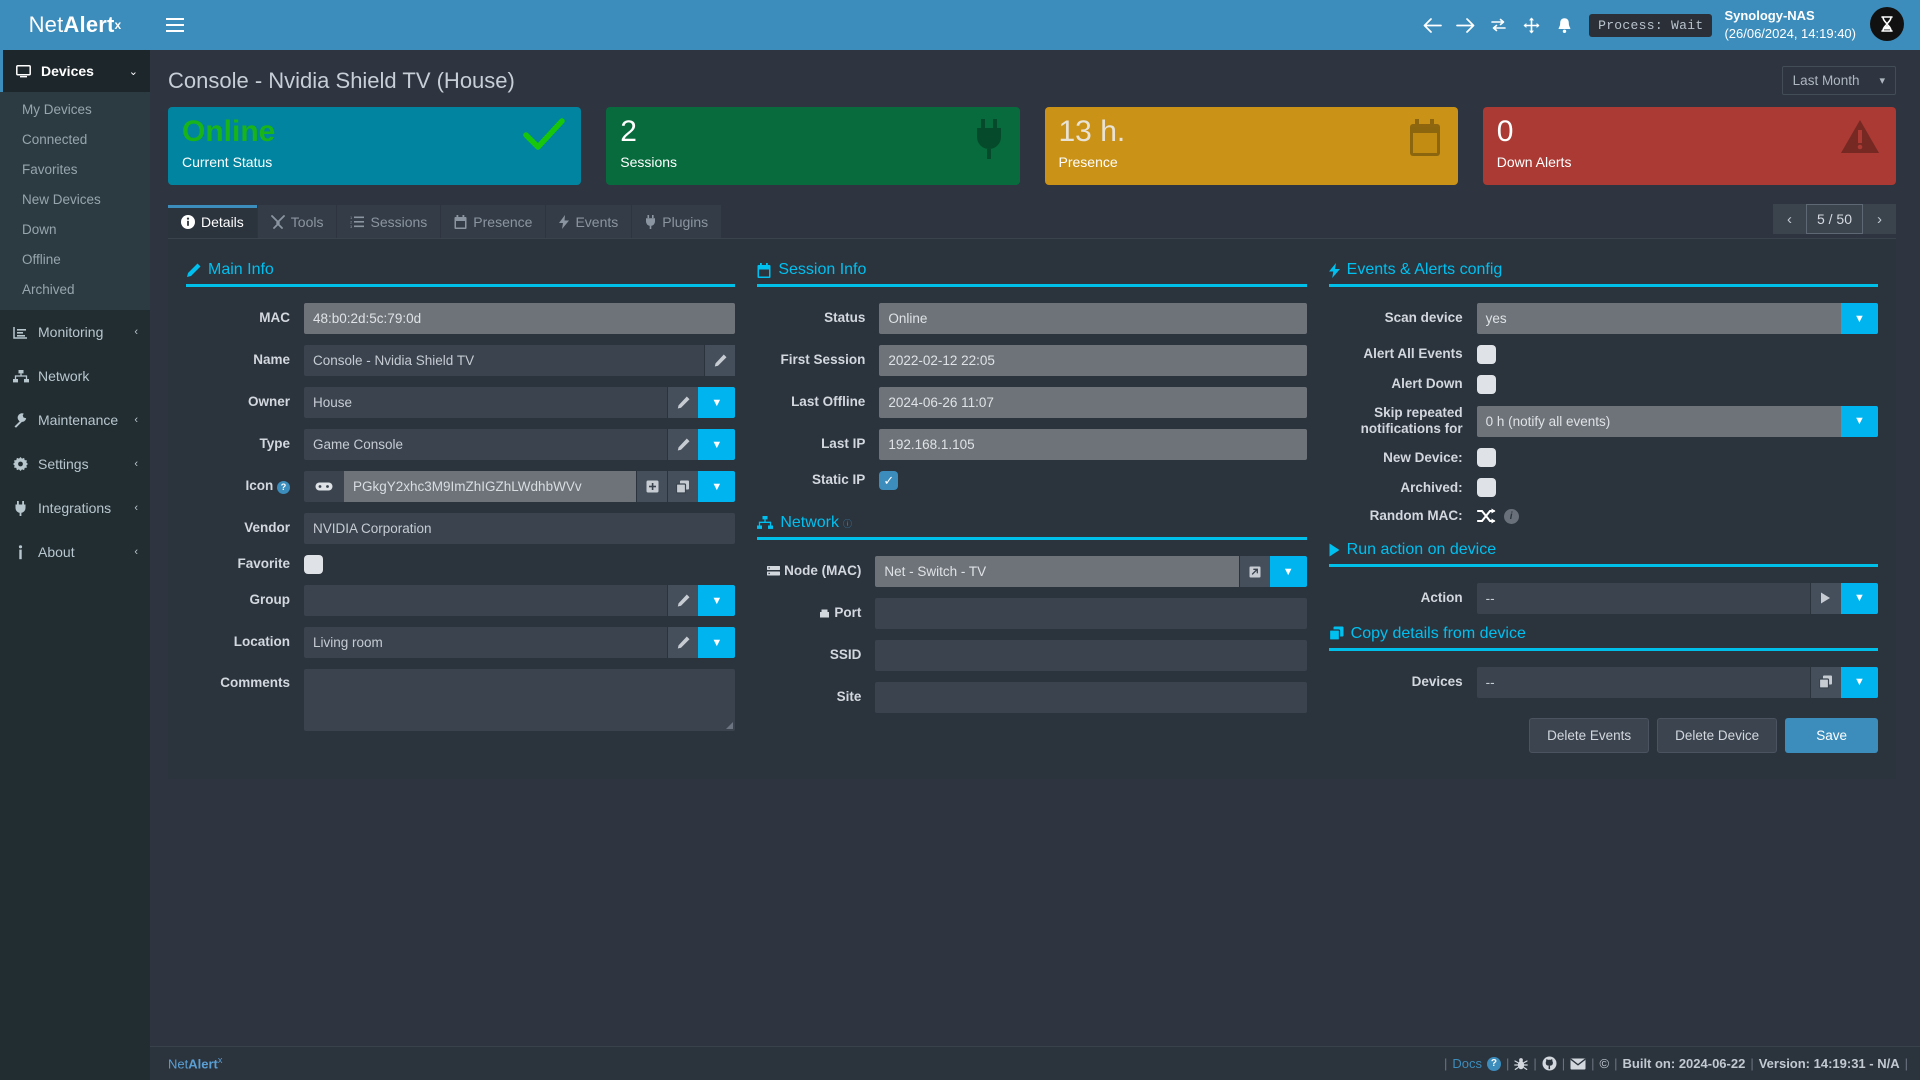 This screenshot has width=1920, height=1080. What do you see at coordinates (1467, 1063) in the screenshot?
I see `docs-link: Docs` at bounding box center [1467, 1063].